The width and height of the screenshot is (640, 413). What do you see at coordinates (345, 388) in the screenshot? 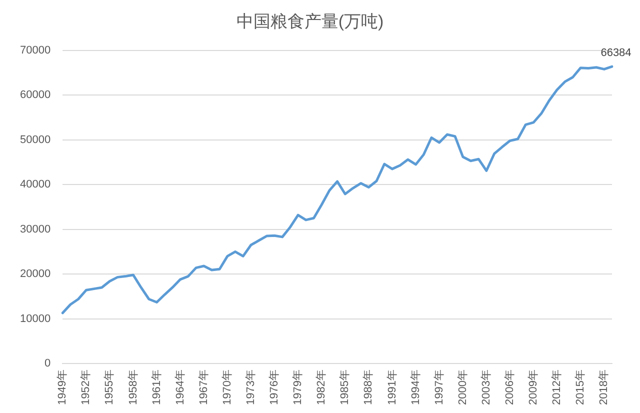
I see `x-tick-label: 1985年` at bounding box center [345, 388].